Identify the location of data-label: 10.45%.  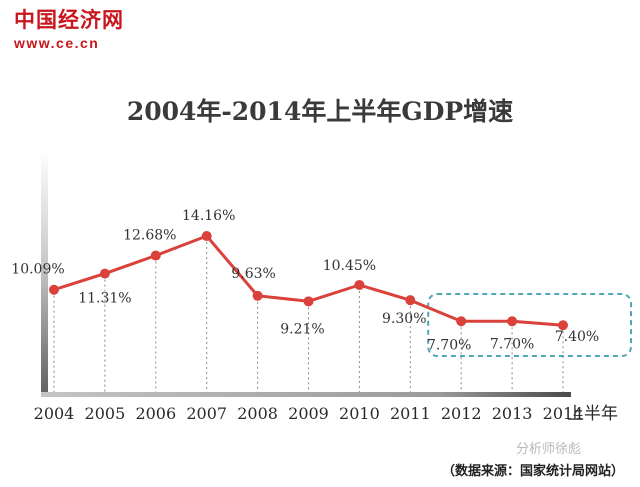
(349, 266).